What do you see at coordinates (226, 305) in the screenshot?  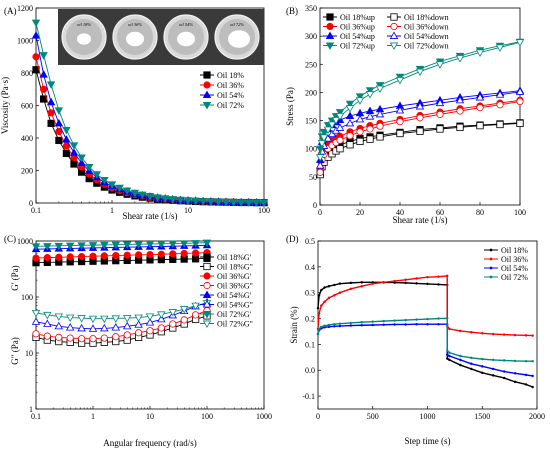 I see `legend-entry: Oil 54%G"` at bounding box center [226, 305].